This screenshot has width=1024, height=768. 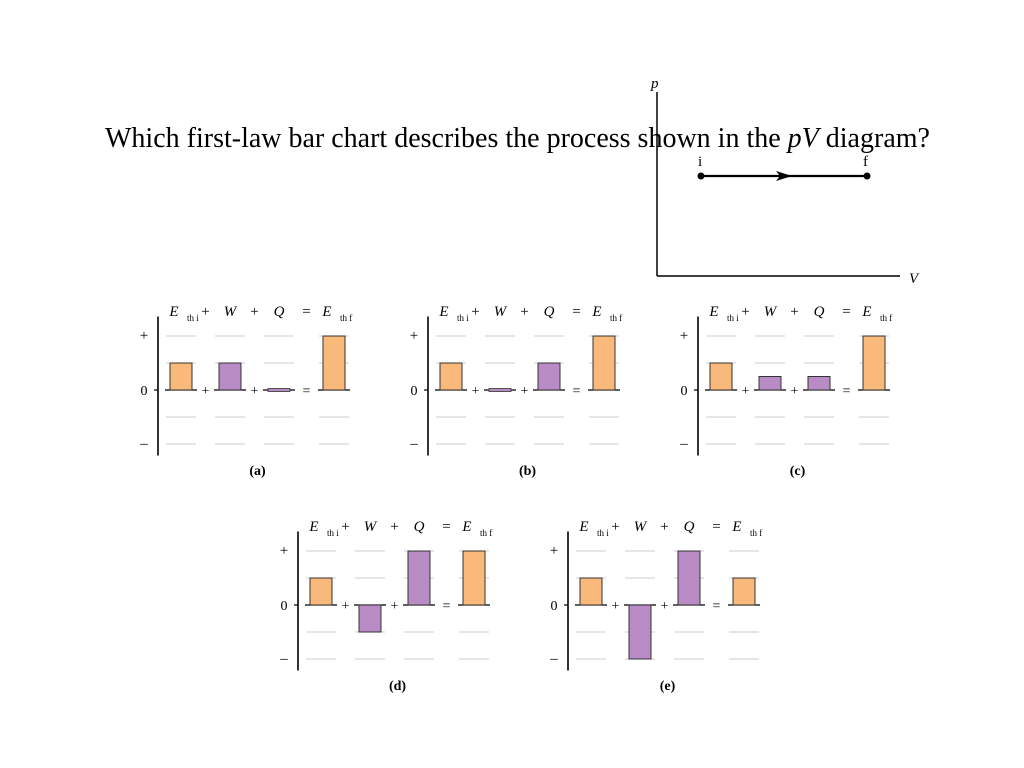 What do you see at coordinates (397, 686) in the screenshot?
I see `chart-caption: (d)` at bounding box center [397, 686].